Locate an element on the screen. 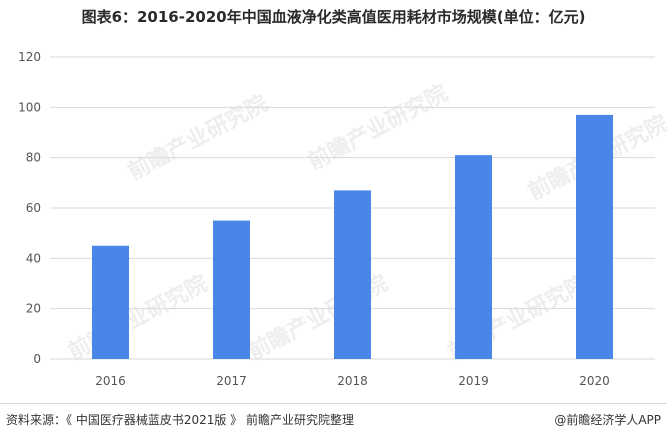 The height and width of the screenshot is (439, 667). y-tick-label: 80 is located at coordinates (33, 158).